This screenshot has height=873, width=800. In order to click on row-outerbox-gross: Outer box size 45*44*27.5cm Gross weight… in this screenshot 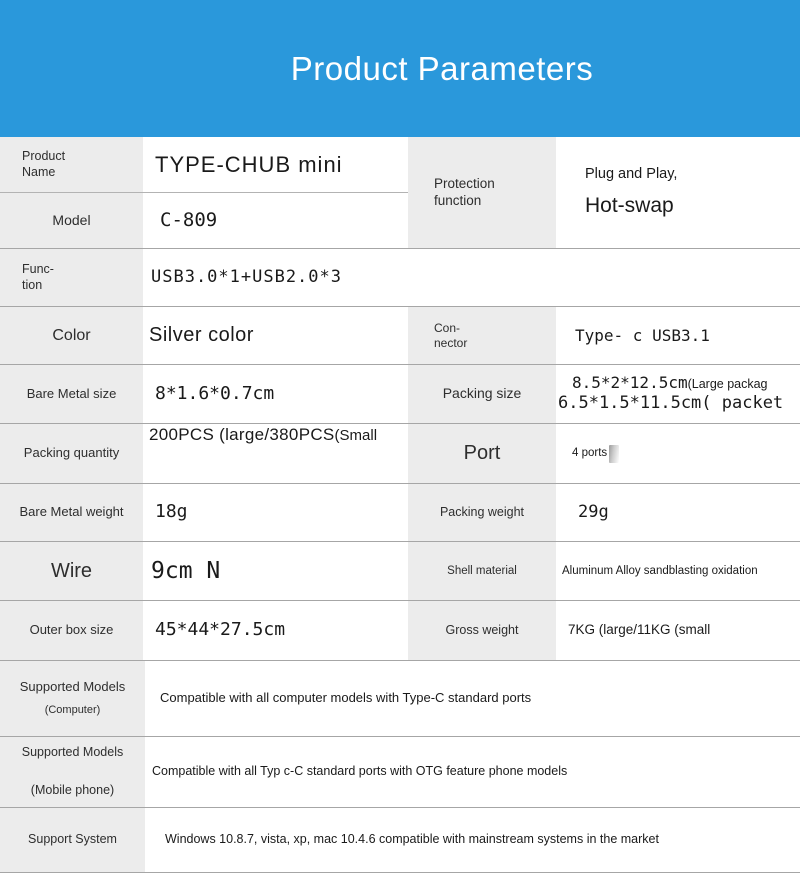, I will do `click(400, 631)`.